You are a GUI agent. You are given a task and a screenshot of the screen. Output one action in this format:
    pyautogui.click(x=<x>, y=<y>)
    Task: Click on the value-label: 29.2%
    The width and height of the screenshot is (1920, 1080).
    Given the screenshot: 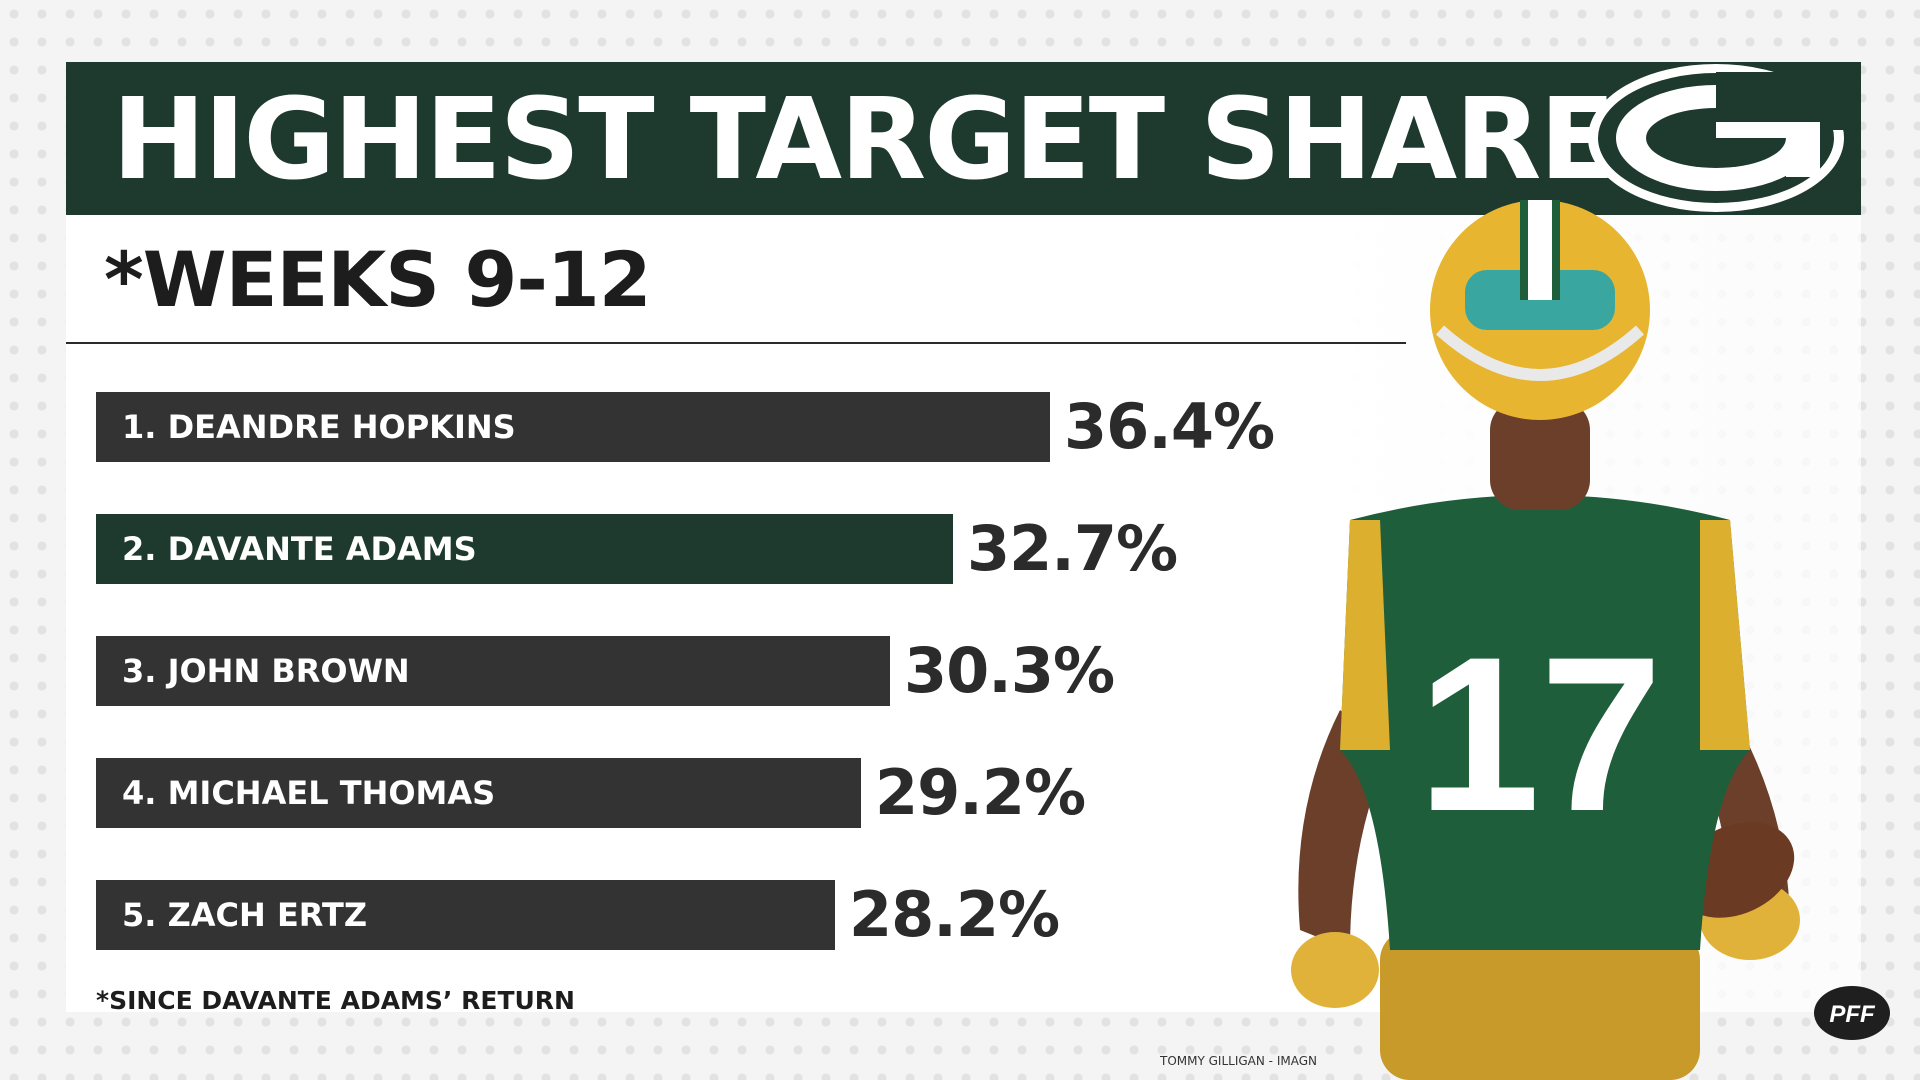 What is the action you would take?
    pyautogui.click(x=980, y=792)
    